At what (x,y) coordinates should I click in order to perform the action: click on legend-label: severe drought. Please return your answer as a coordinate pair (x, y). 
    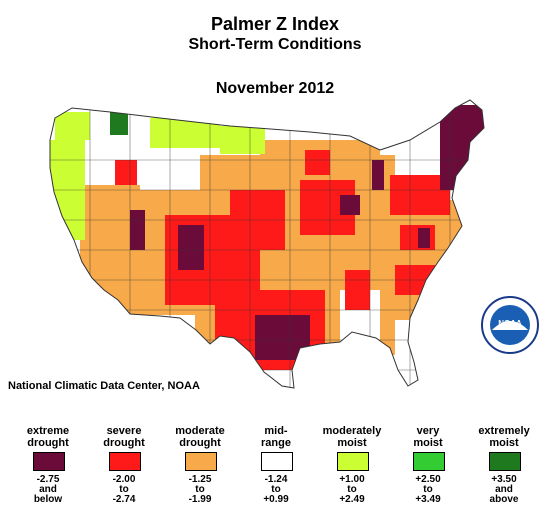
    Looking at the image, I should click on (124, 437).